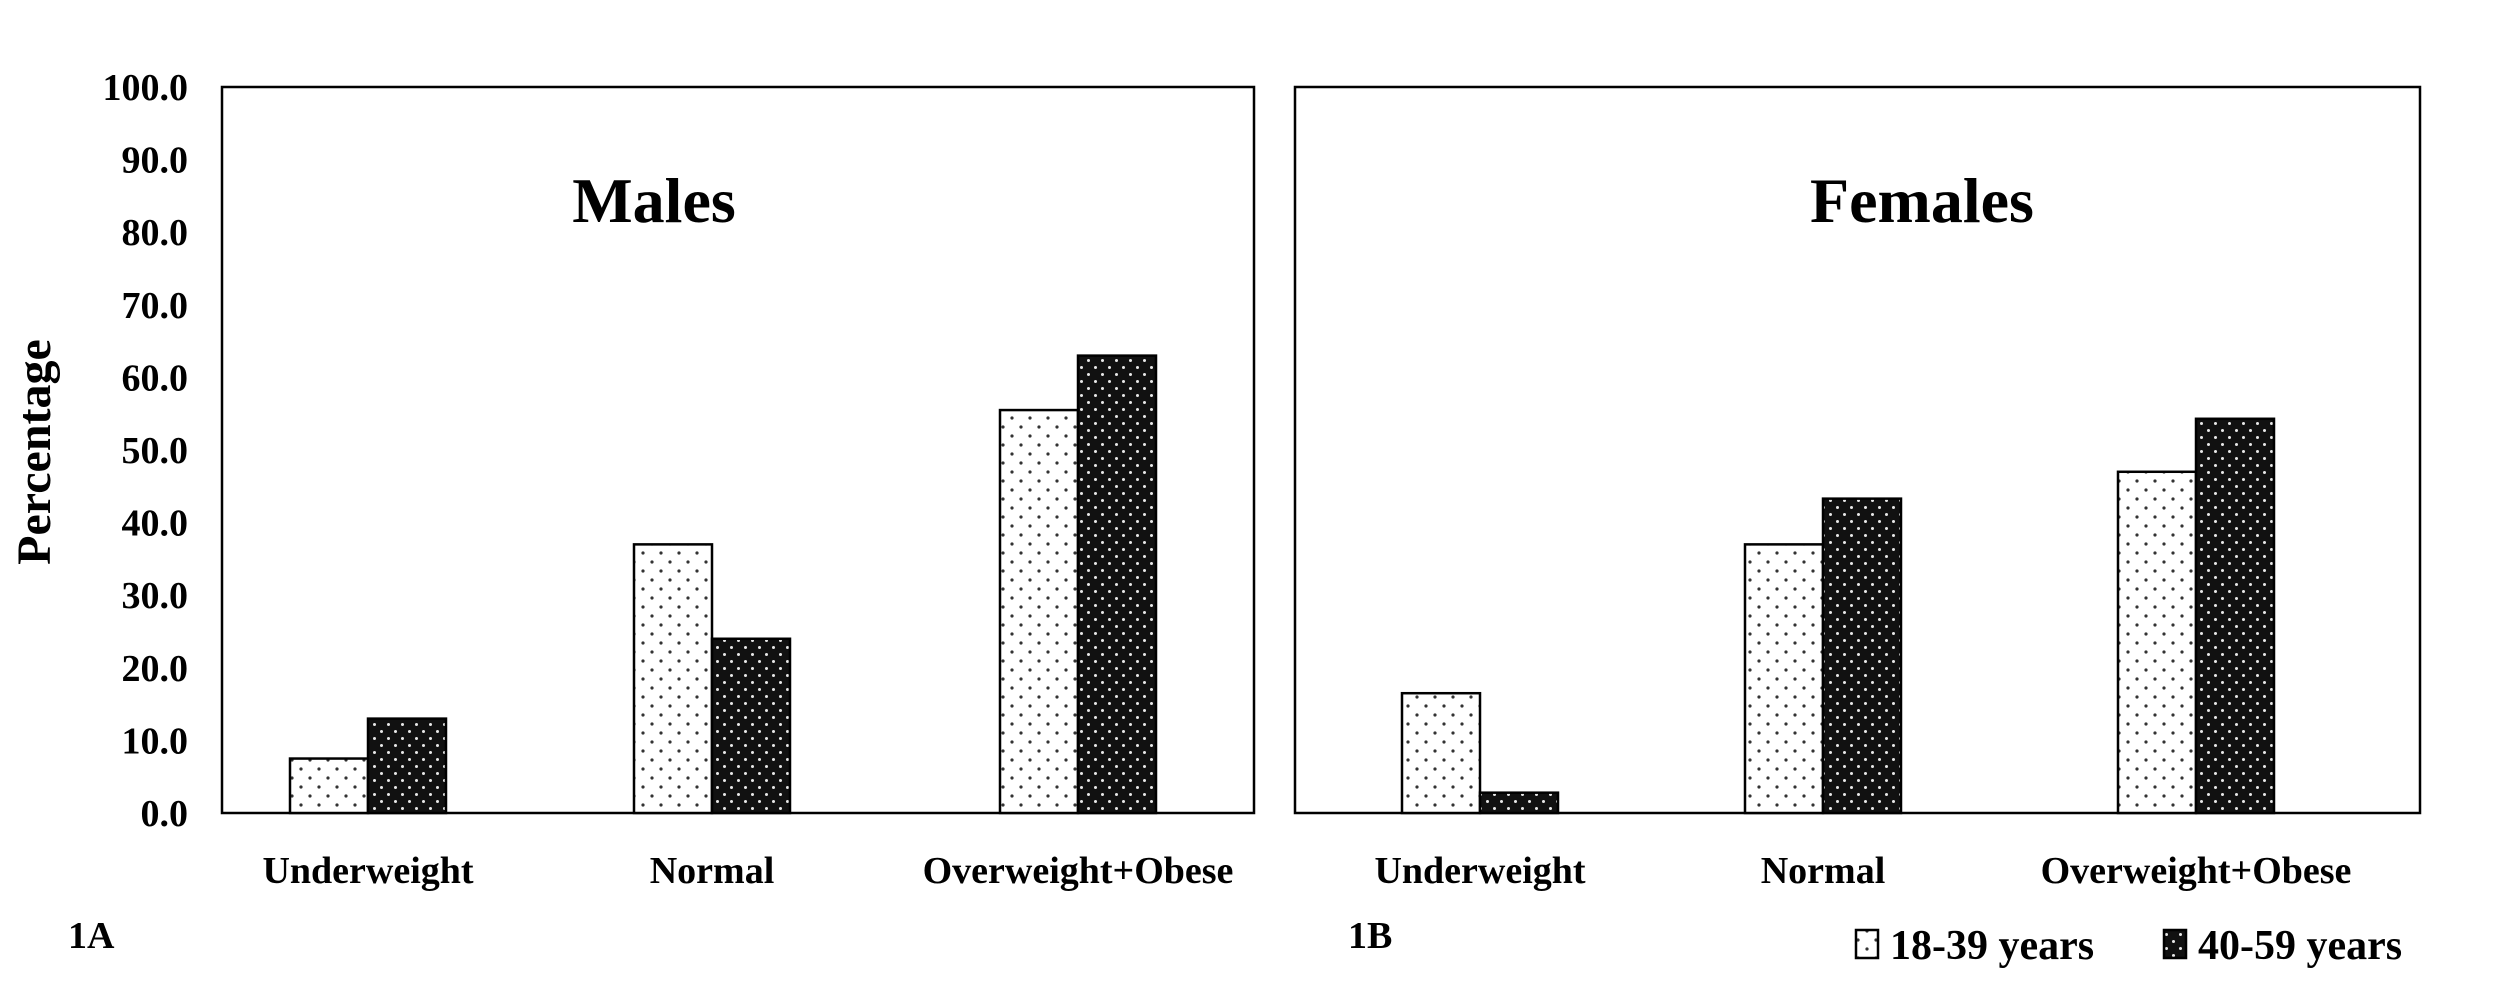  I want to click on bar-males-underweight-40-59-years, so click(407, 766).